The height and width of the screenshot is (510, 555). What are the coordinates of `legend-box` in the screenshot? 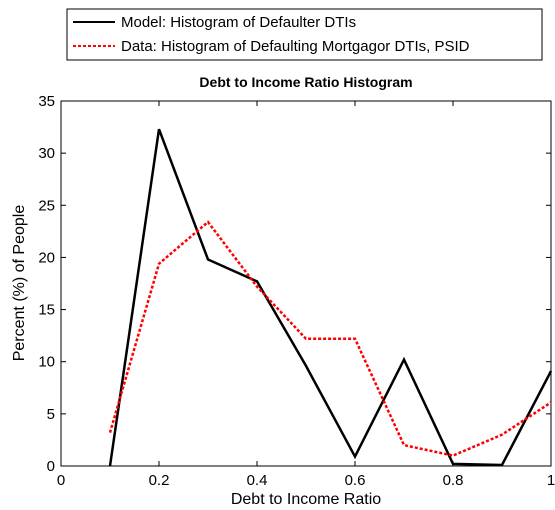 It's located at (304, 34).